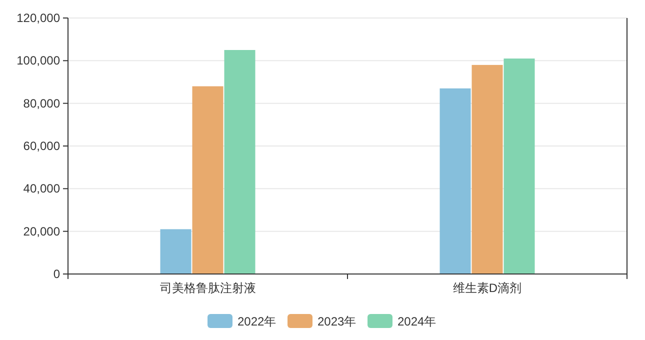 Image resolution: width=645 pixels, height=340 pixels. Describe the element at coordinates (56, 274) in the screenshot. I see `y-tick-label: 0` at that location.